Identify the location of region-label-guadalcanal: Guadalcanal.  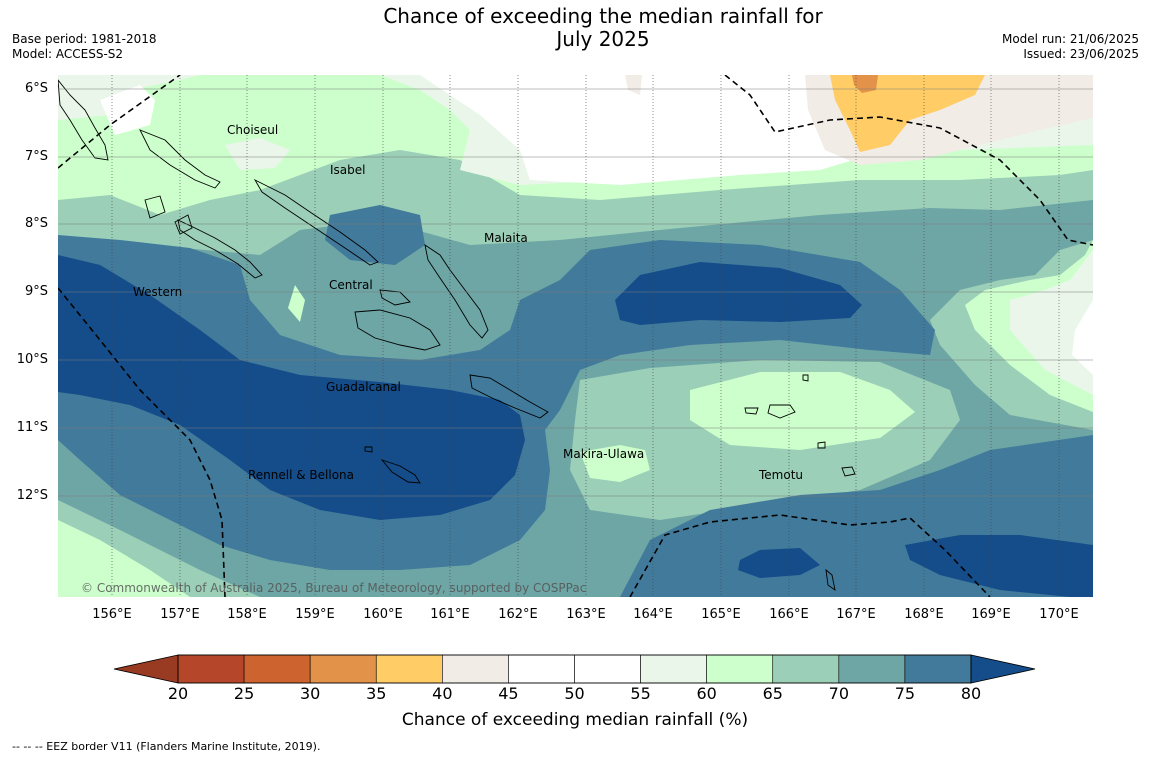
(363, 387).